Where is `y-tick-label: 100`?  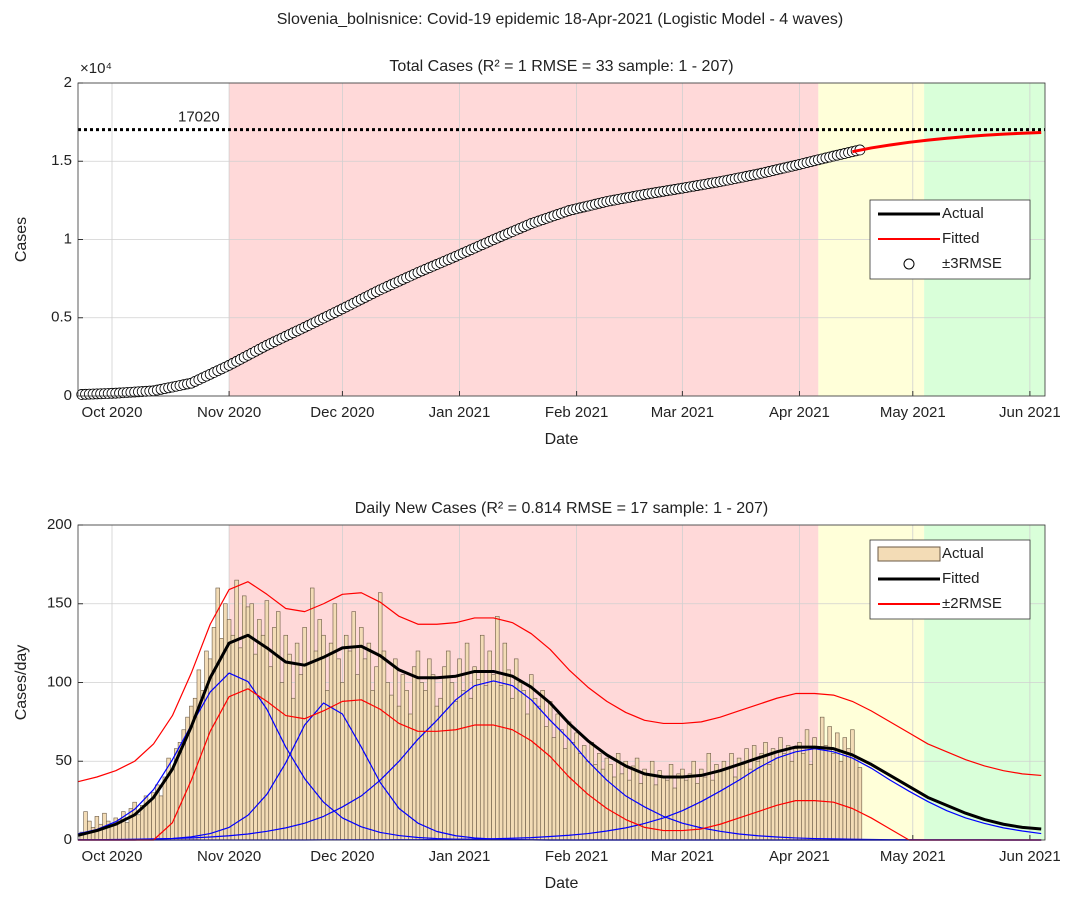 y-tick-label: 100 is located at coordinates (59, 681).